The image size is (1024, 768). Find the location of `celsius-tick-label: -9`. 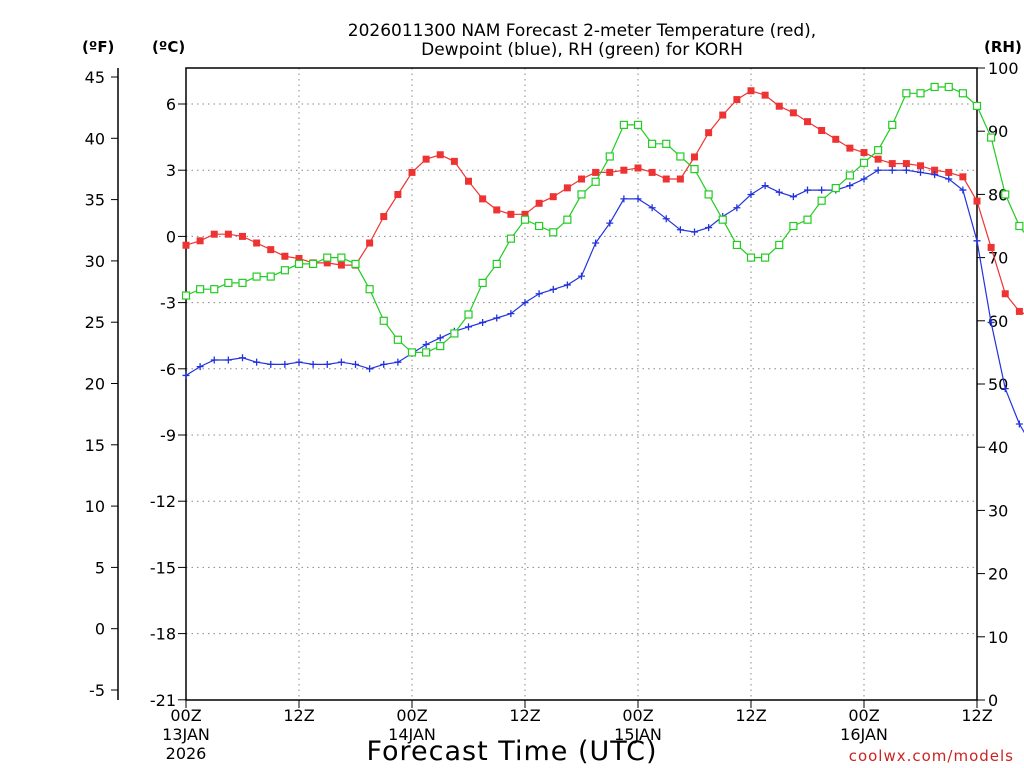

celsius-tick-label: -9 is located at coordinates (168, 435).